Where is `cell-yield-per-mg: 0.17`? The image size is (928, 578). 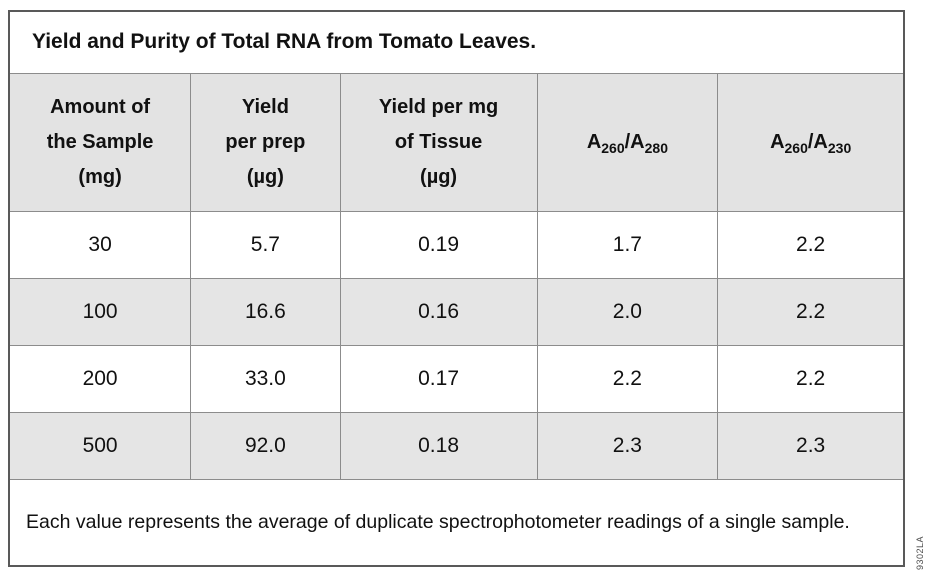 cell-yield-per-mg: 0.17 is located at coordinates (438, 378).